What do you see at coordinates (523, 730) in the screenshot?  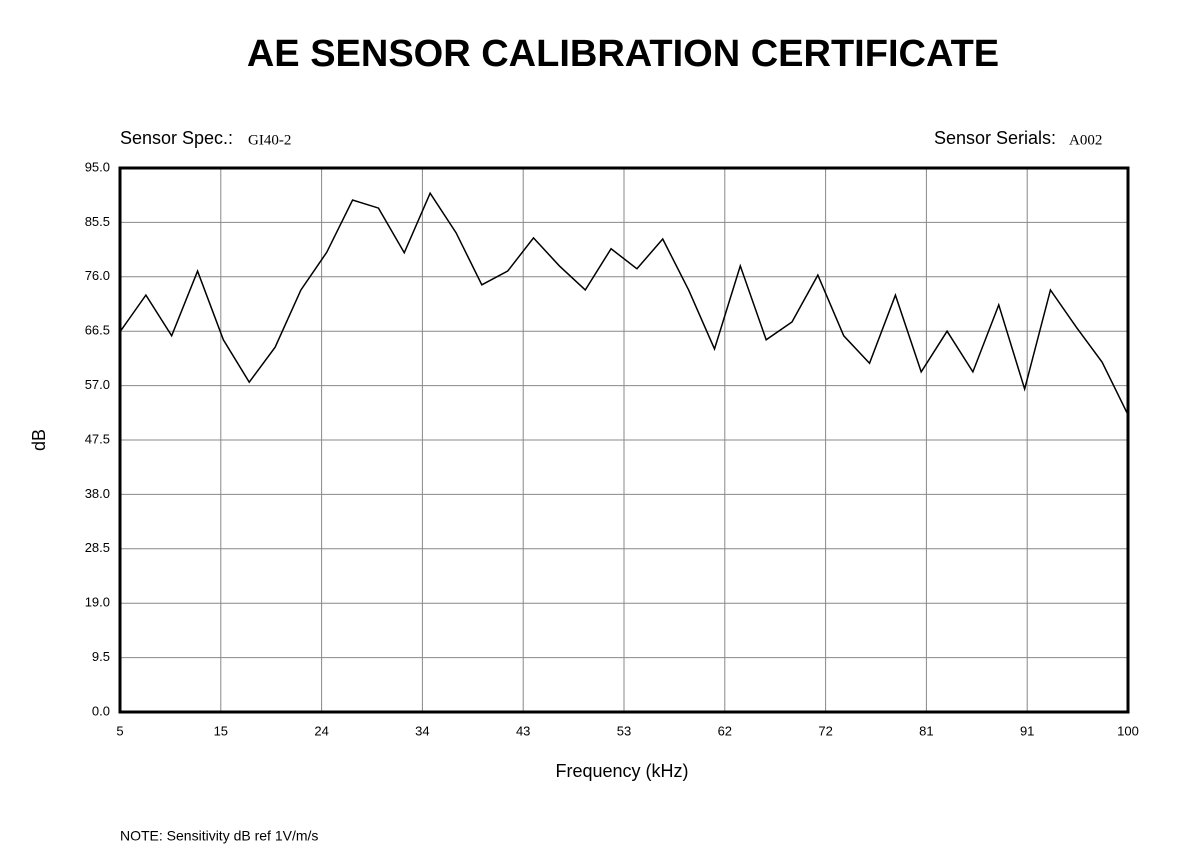 I see `x-tick-label: 43` at bounding box center [523, 730].